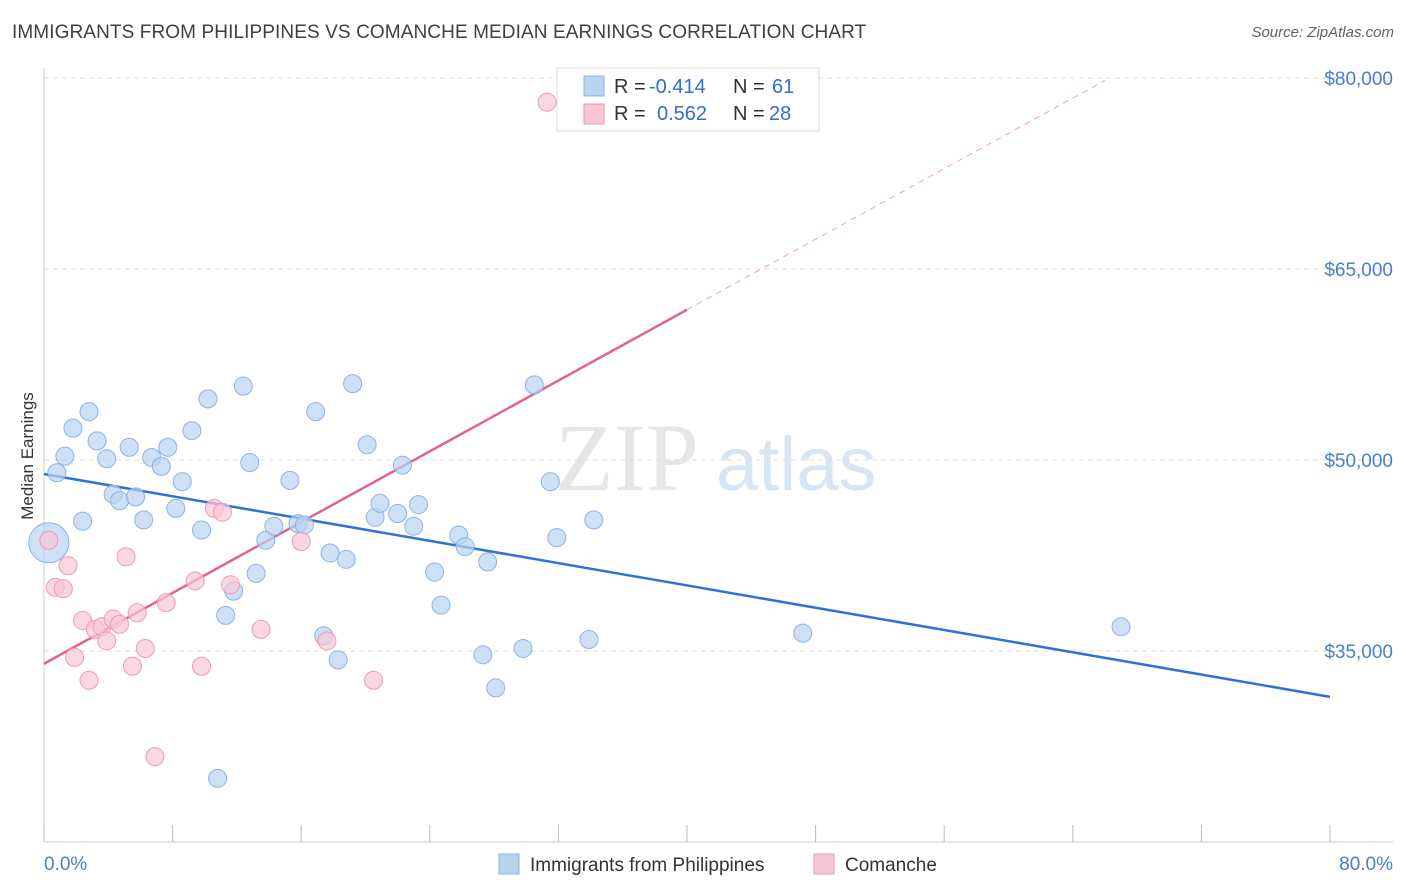 The width and height of the screenshot is (1406, 892). What do you see at coordinates (749, 114) in the screenshot?
I see `stats-n-label-2: N =` at bounding box center [749, 114].